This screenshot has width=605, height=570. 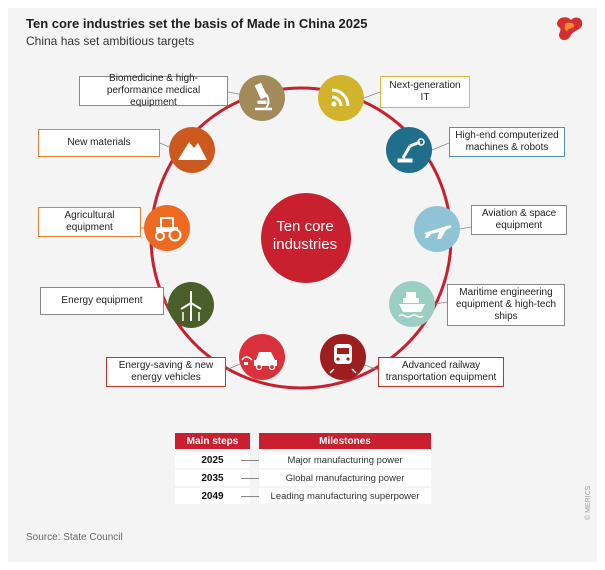 I want to click on industry-node-it, so click(x=341, y=98).